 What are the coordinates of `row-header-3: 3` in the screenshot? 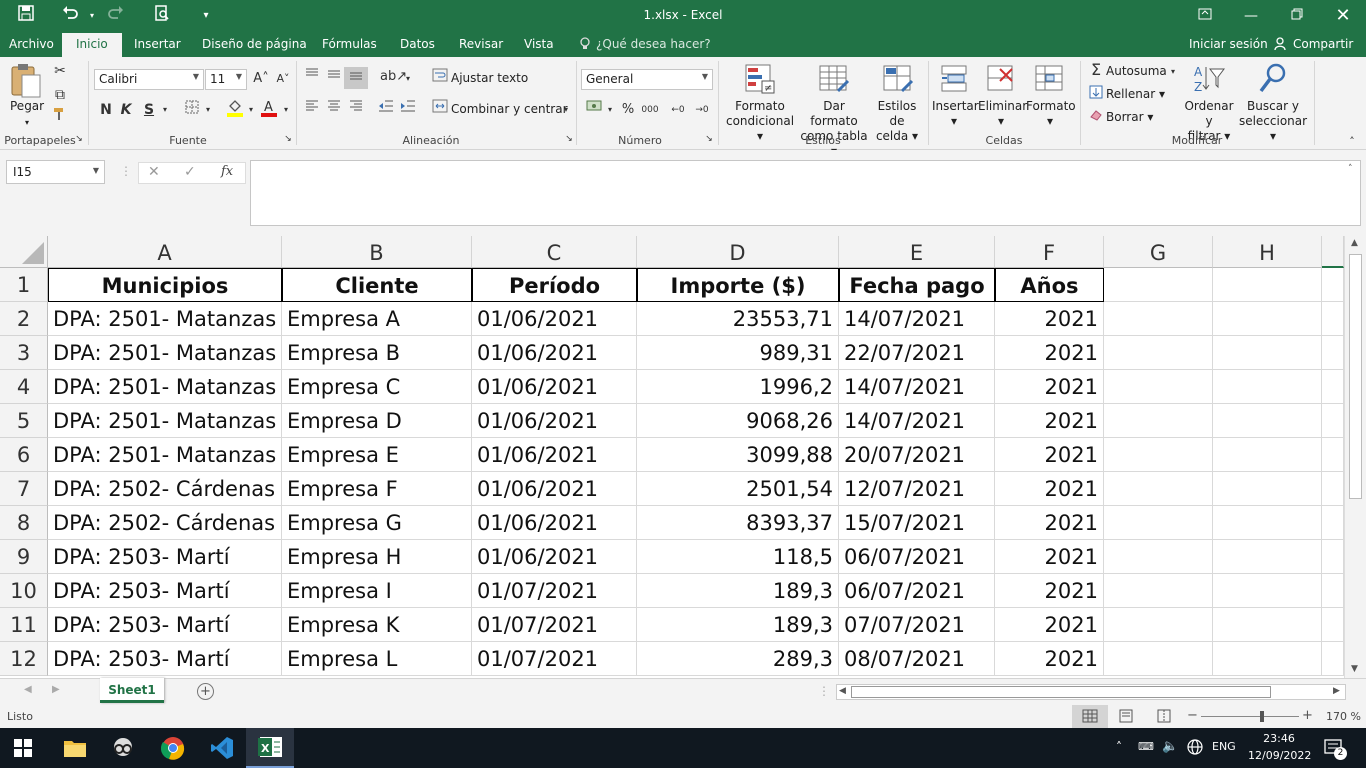 It's located at (24, 353).